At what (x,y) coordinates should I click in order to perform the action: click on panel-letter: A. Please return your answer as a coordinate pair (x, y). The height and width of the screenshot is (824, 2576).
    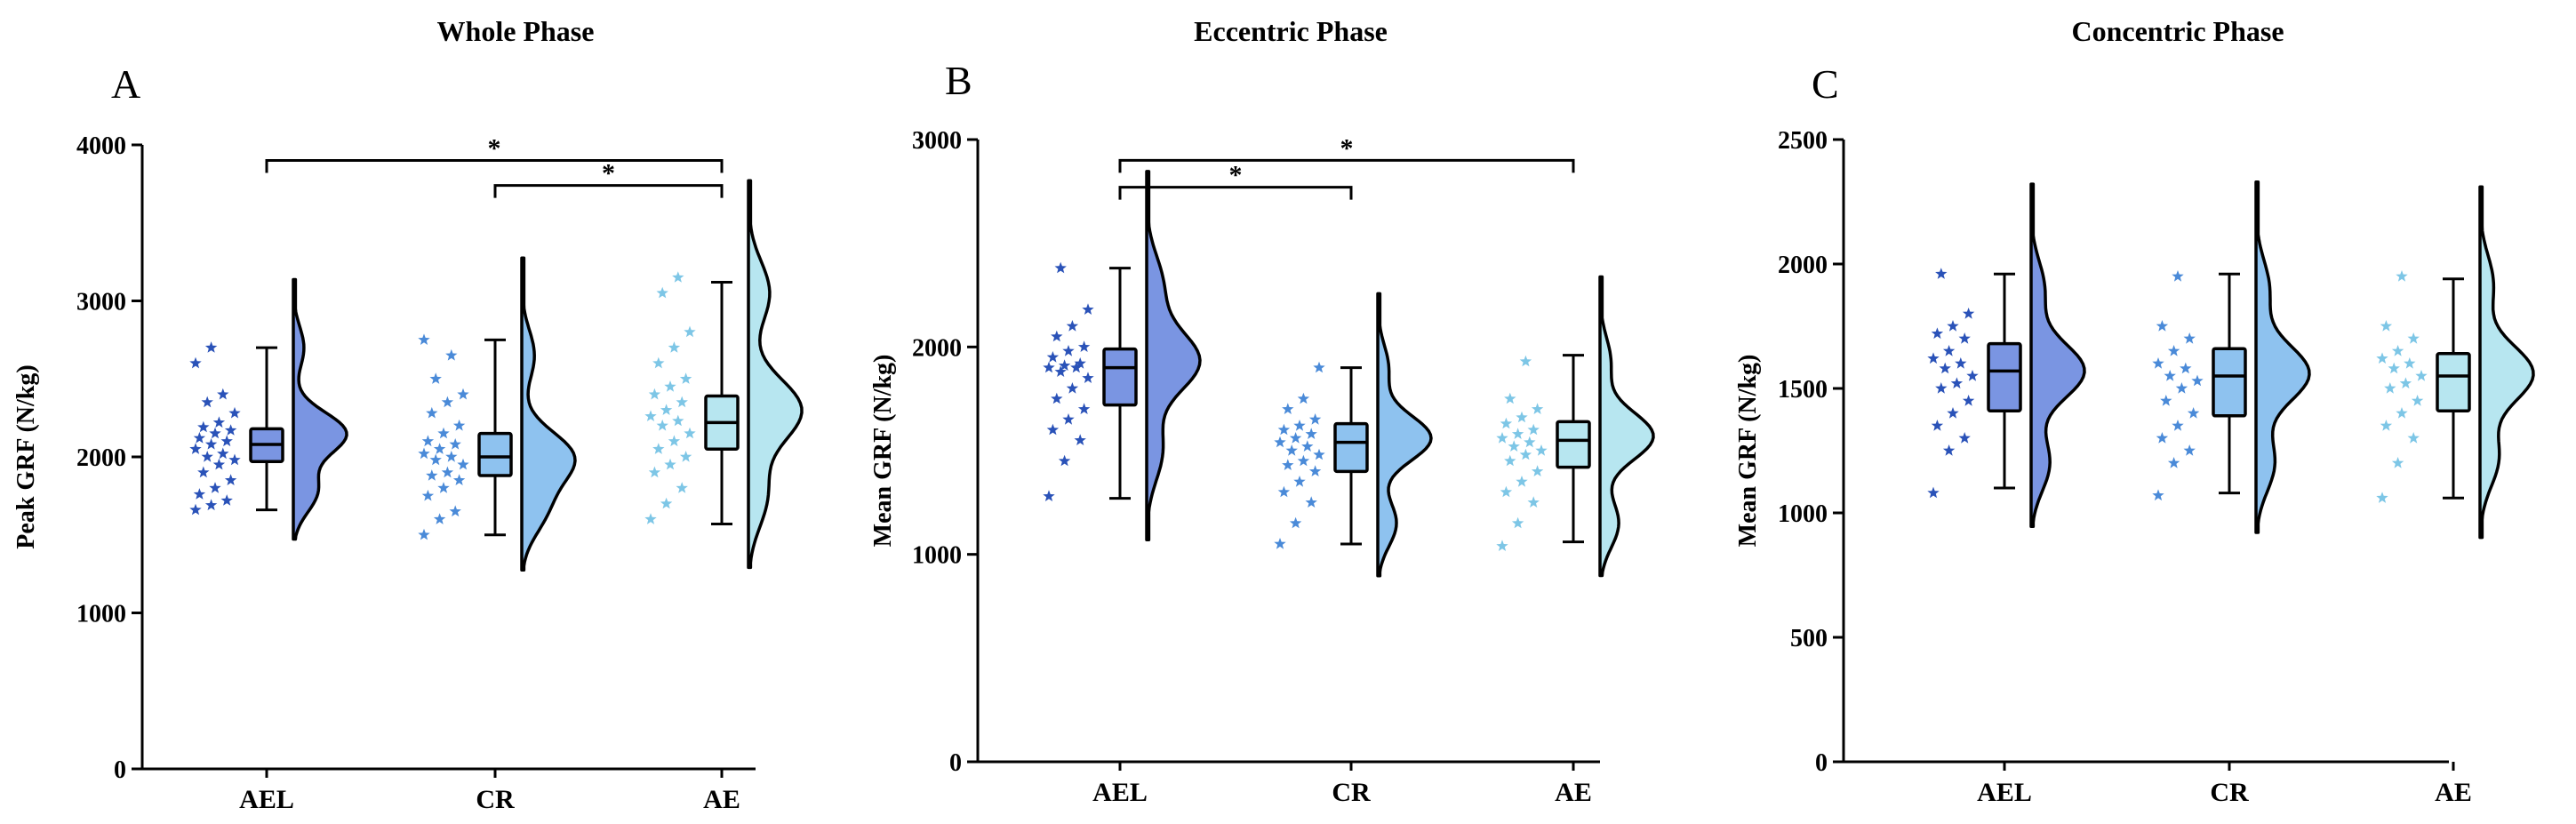
    Looking at the image, I should click on (125, 84).